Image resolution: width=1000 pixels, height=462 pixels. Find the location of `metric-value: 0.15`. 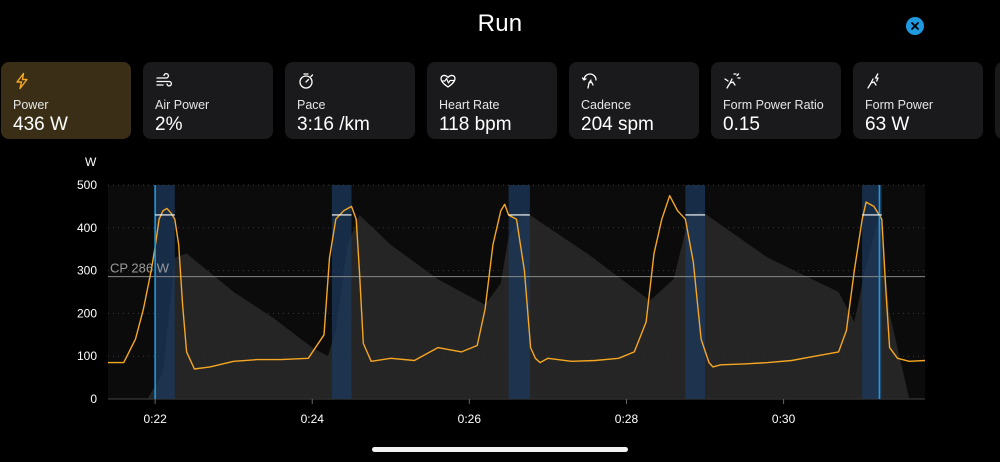

metric-value: 0.15 is located at coordinates (741, 124).